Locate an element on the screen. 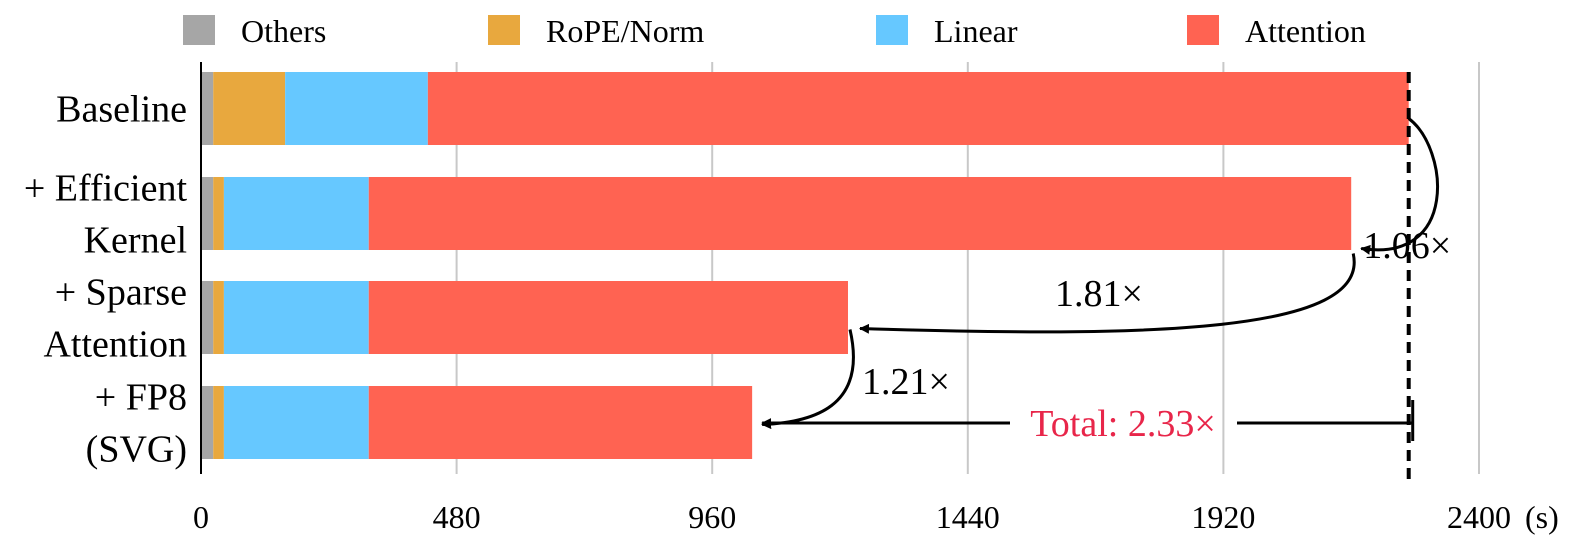 This screenshot has height=548, width=1578. x-tick-label: 0 is located at coordinates (201, 517).